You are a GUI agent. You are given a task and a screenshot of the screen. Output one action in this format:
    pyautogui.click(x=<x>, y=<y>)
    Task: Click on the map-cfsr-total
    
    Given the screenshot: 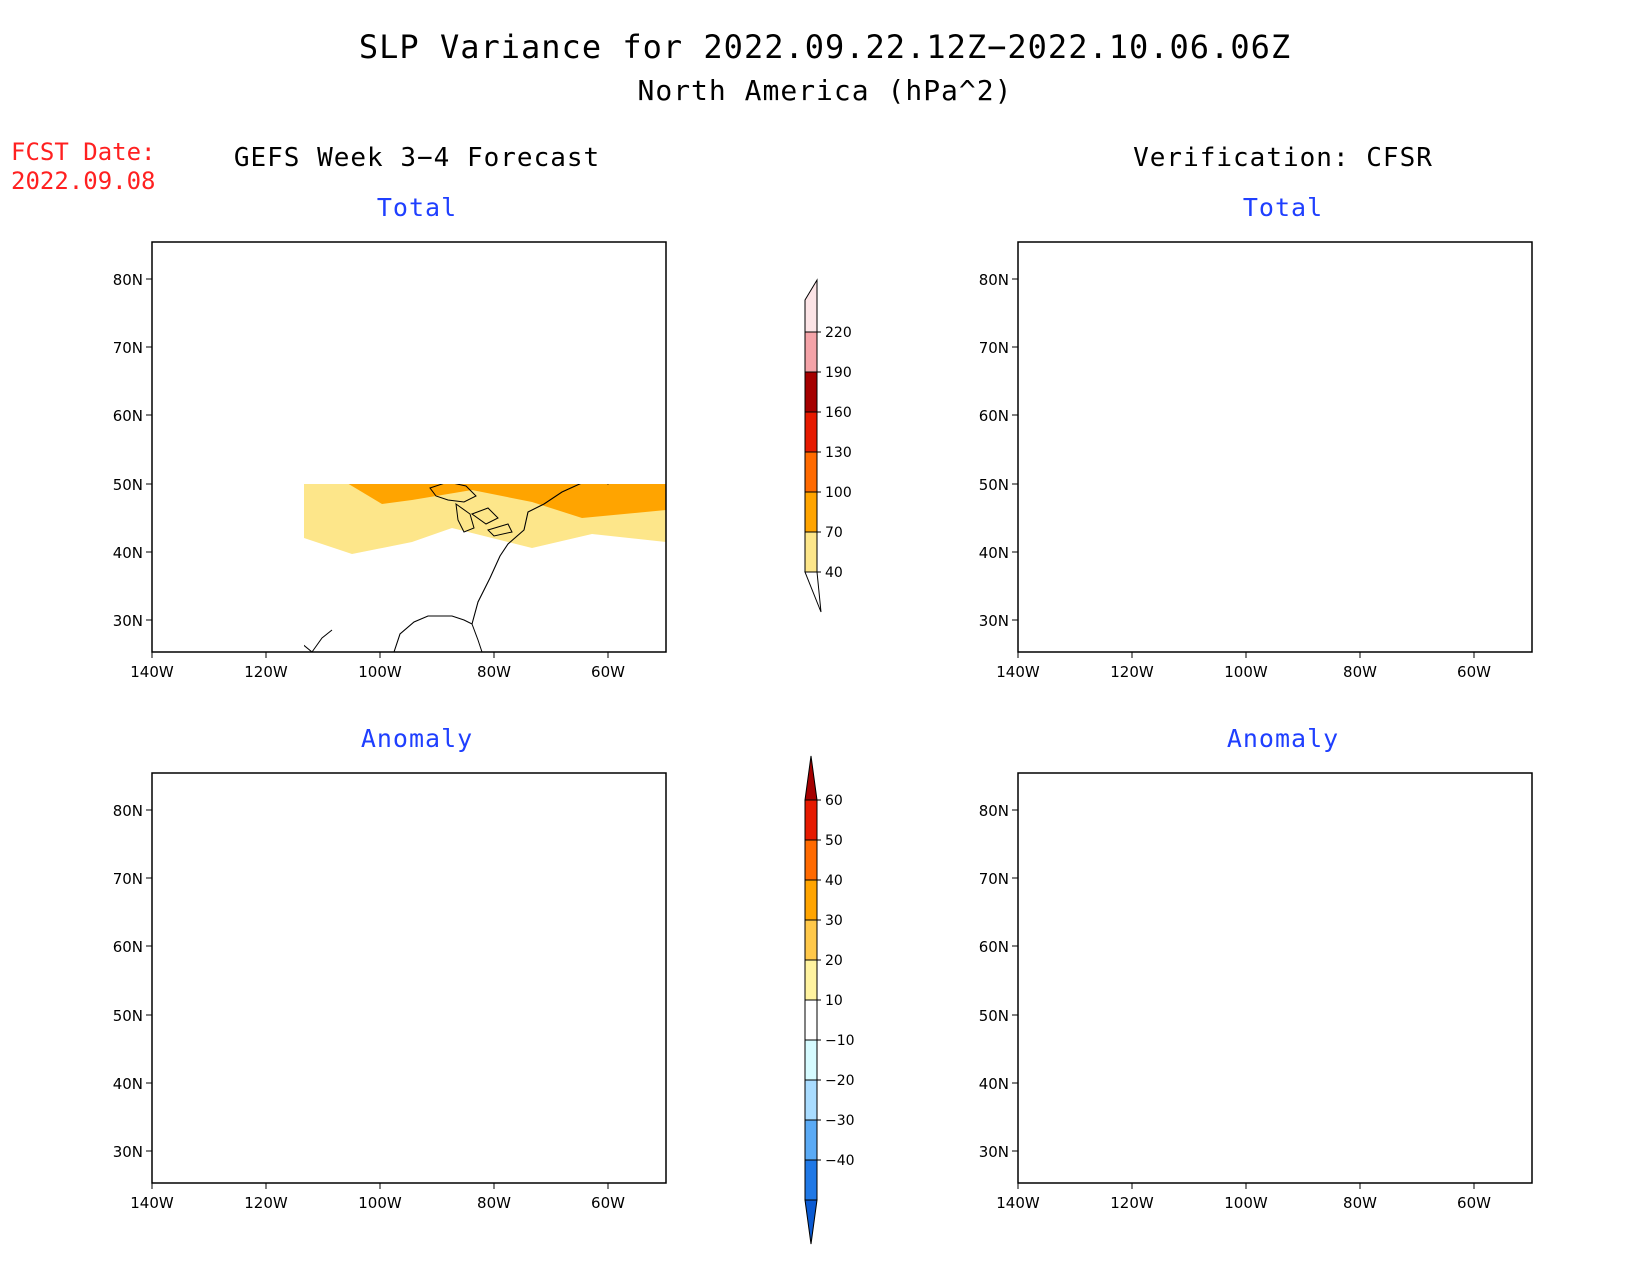 What is the action you would take?
    pyautogui.click(x=1275, y=447)
    